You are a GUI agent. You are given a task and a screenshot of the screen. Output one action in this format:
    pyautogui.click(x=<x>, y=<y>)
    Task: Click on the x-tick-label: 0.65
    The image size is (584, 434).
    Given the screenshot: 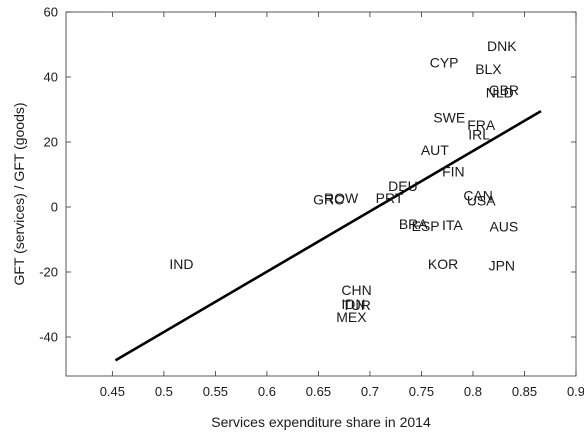 What is the action you would take?
    pyautogui.click(x=318, y=391)
    